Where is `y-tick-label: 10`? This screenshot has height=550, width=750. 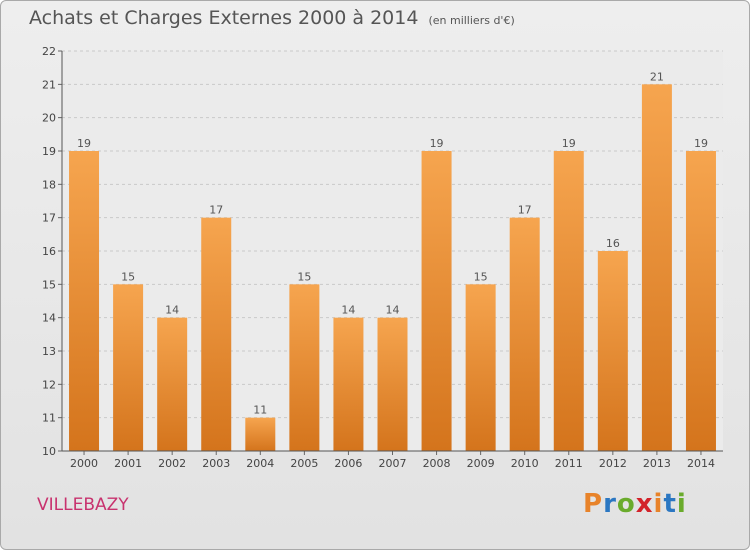 y-tick-label: 10 is located at coordinates (49, 451).